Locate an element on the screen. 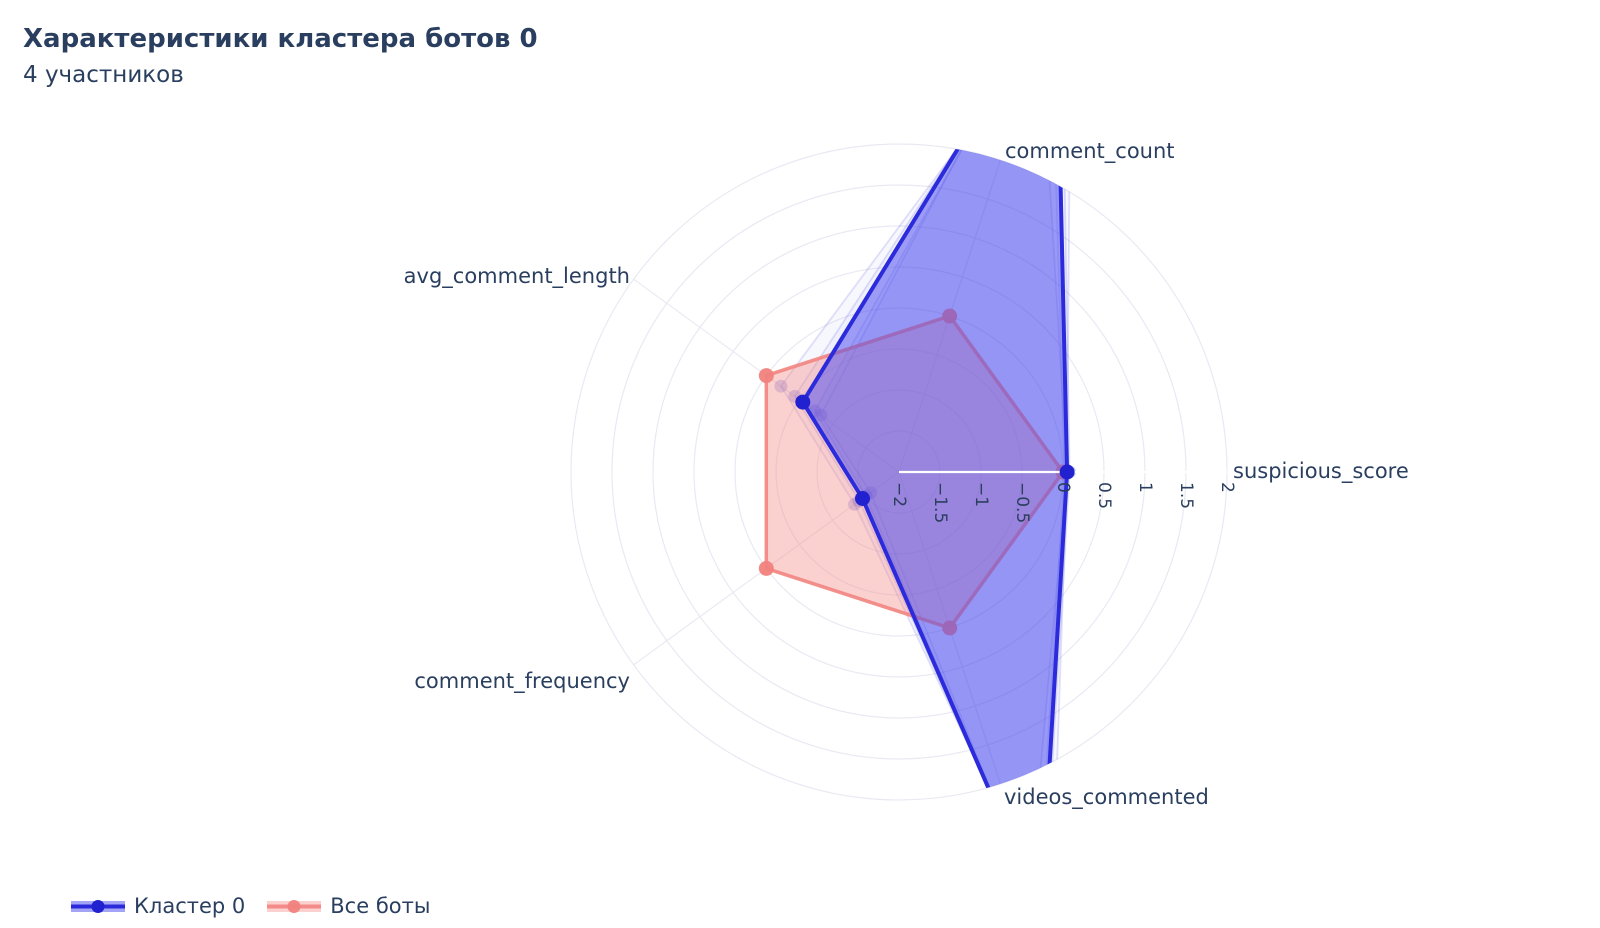  legend-swatch-all-bots is located at coordinates (294, 906).